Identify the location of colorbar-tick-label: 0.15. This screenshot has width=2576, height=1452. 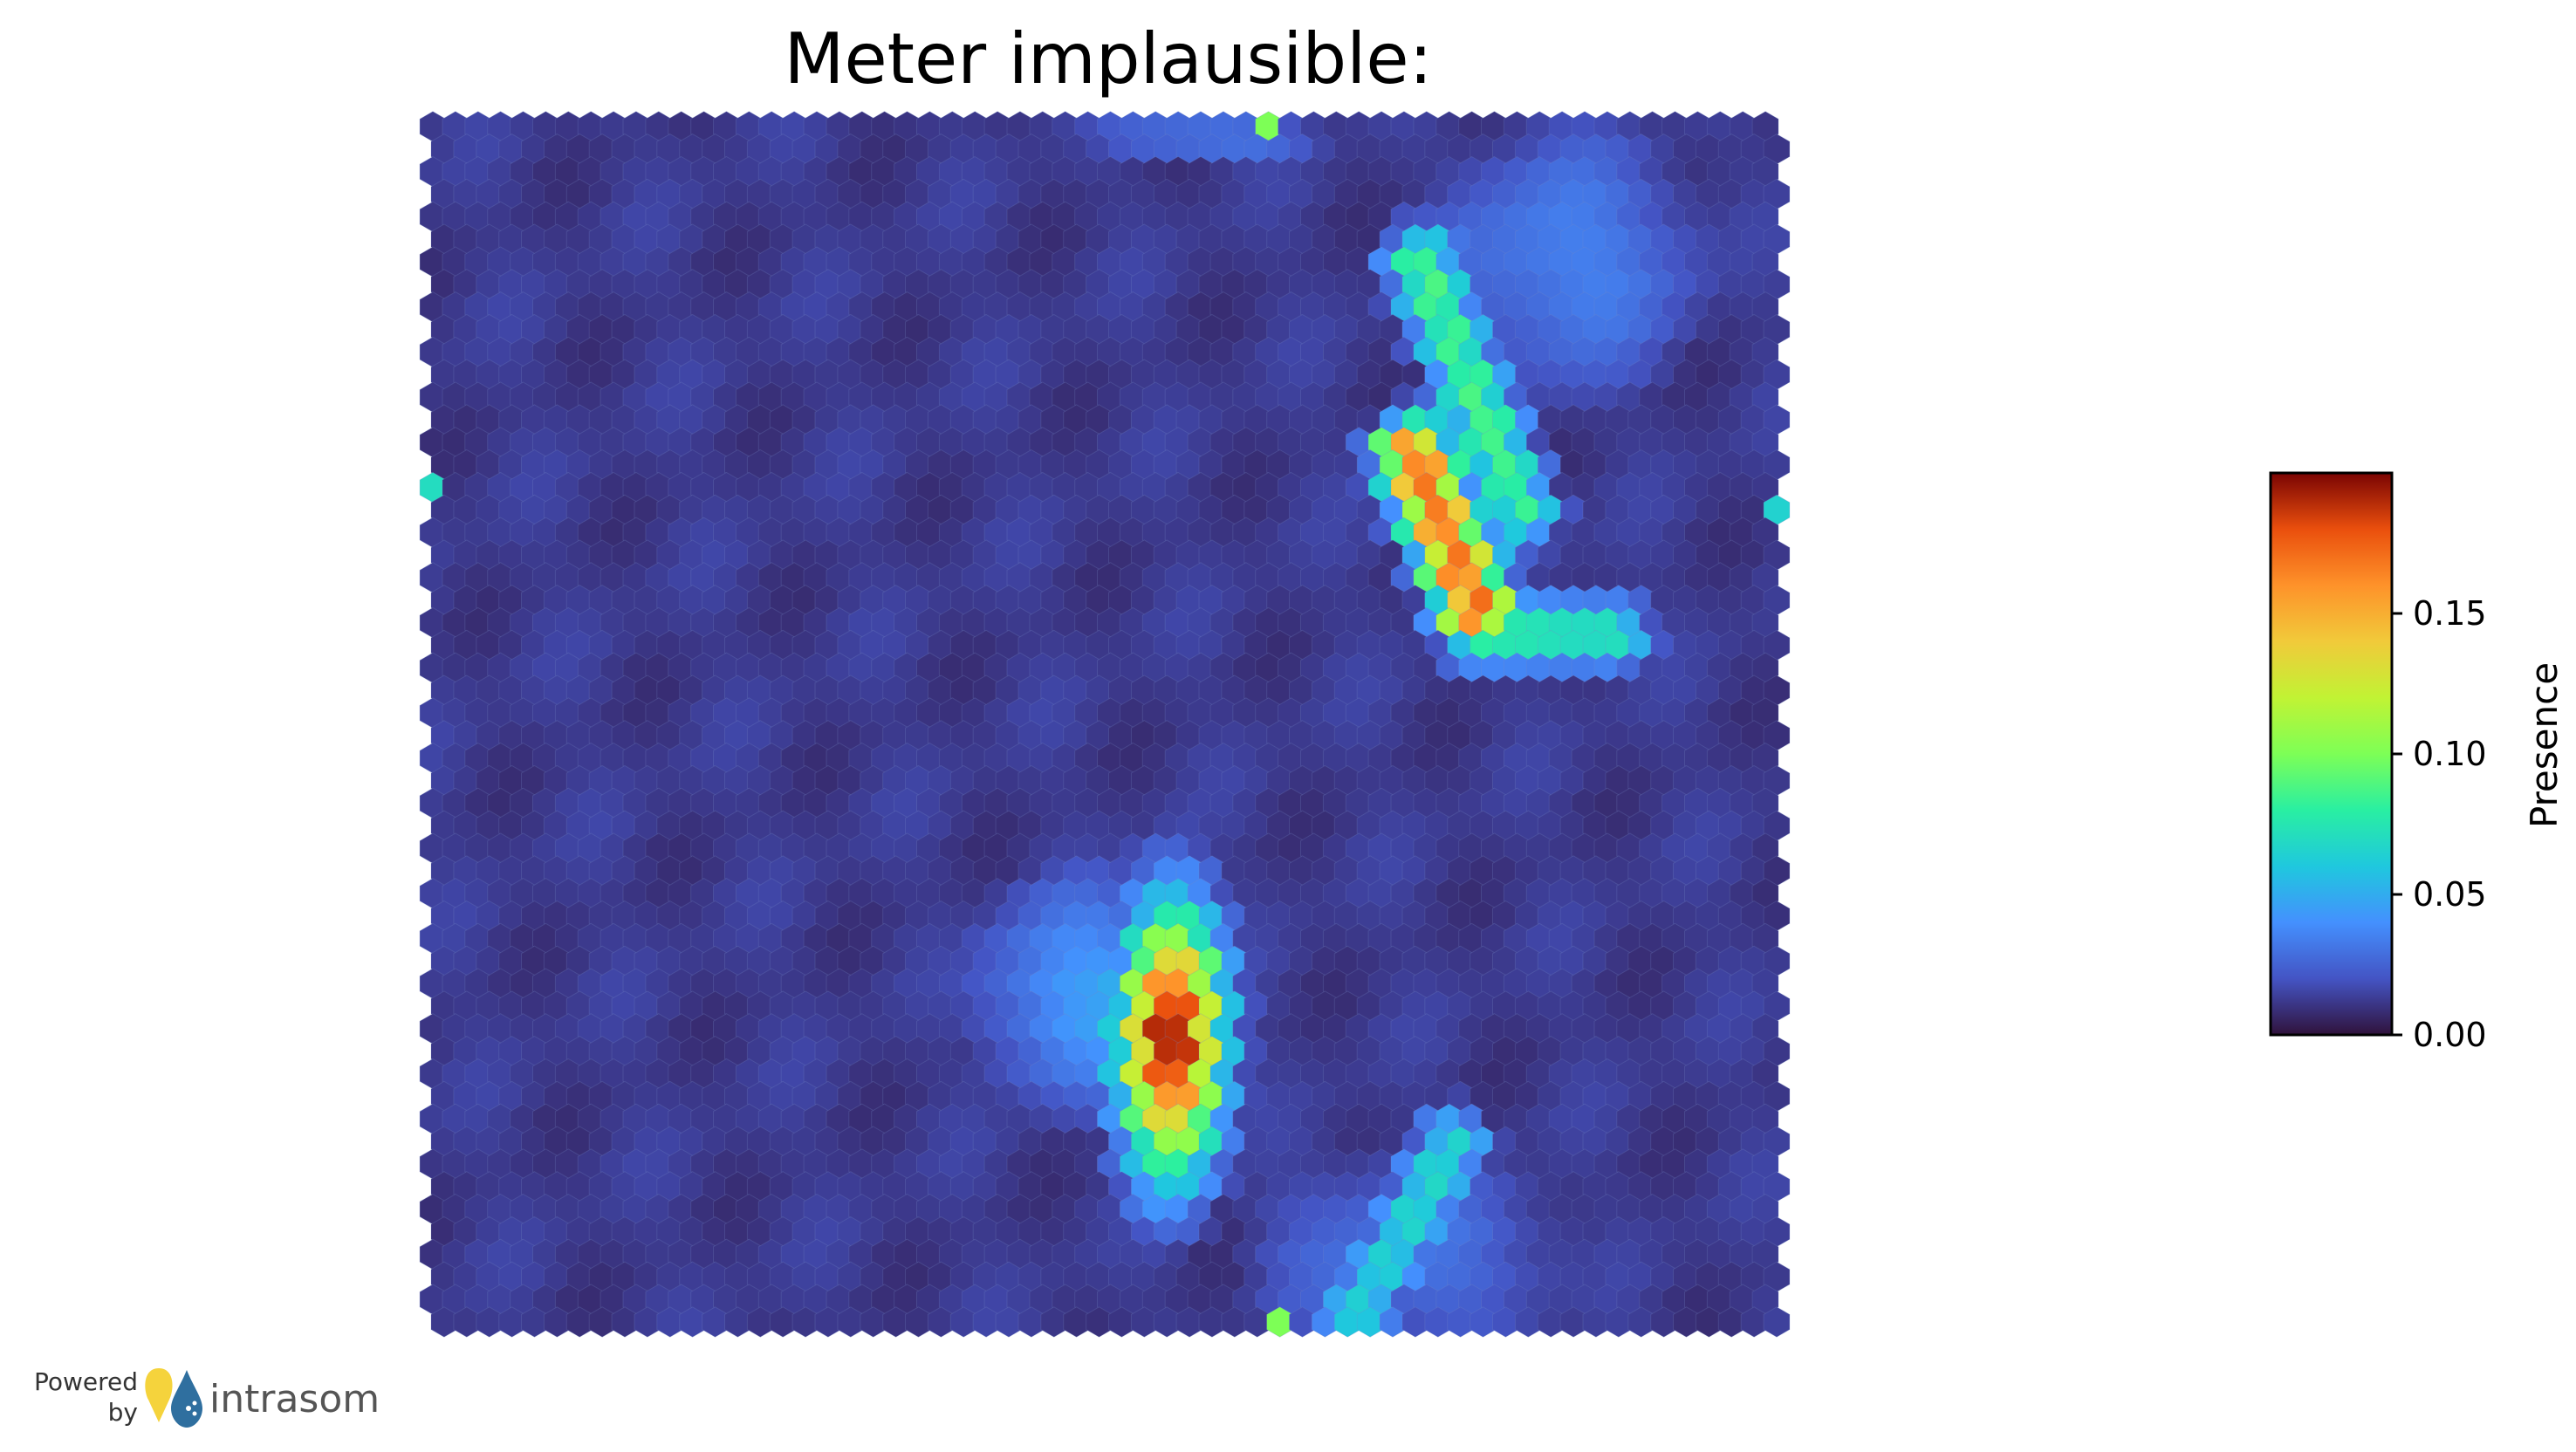
(2450, 613).